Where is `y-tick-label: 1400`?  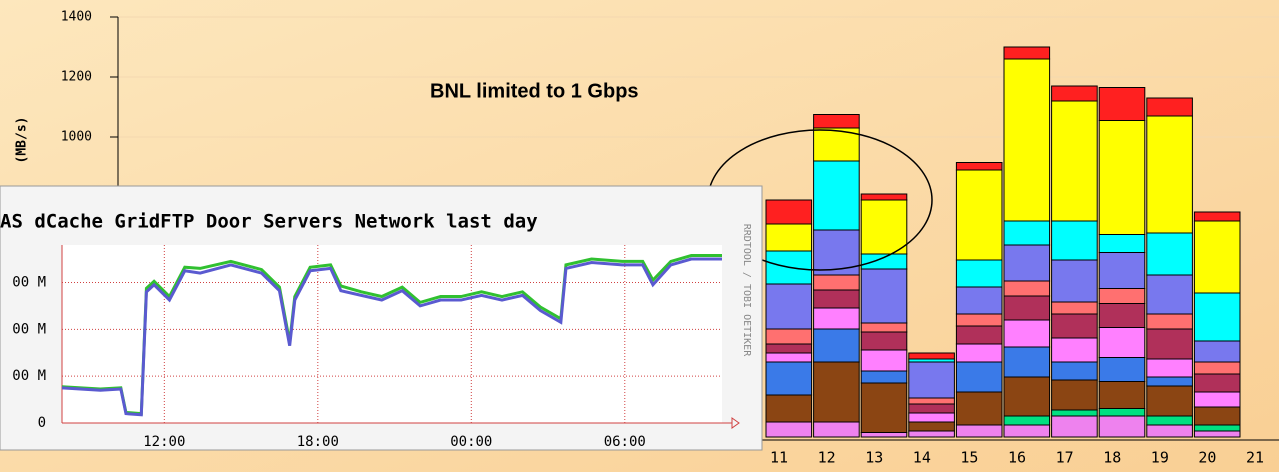 y-tick-label: 1400 is located at coordinates (76, 17).